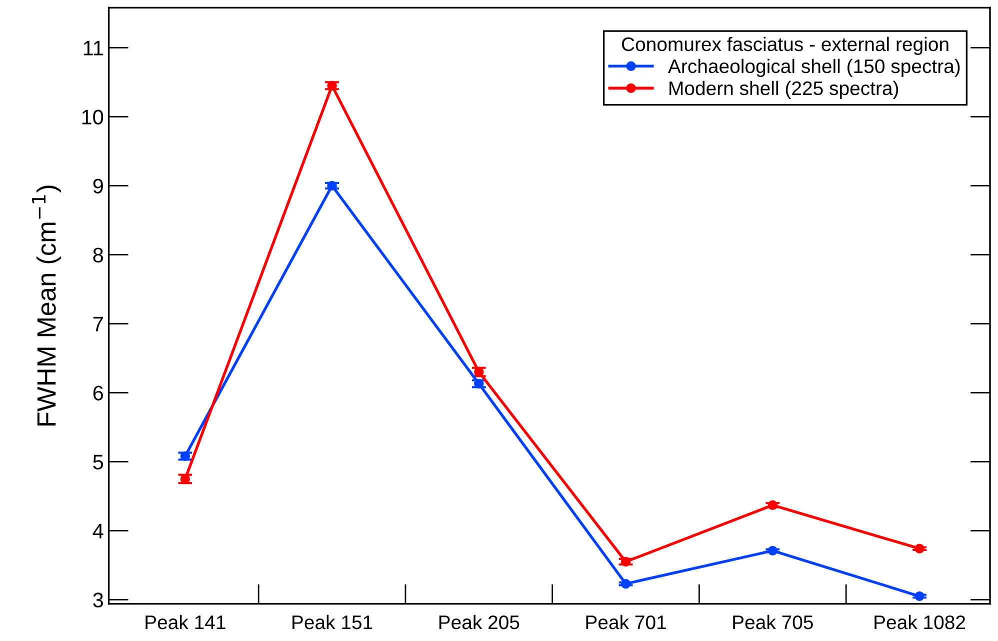  Describe the element at coordinates (98, 255) in the screenshot. I see `y-tick-label: 8` at that location.